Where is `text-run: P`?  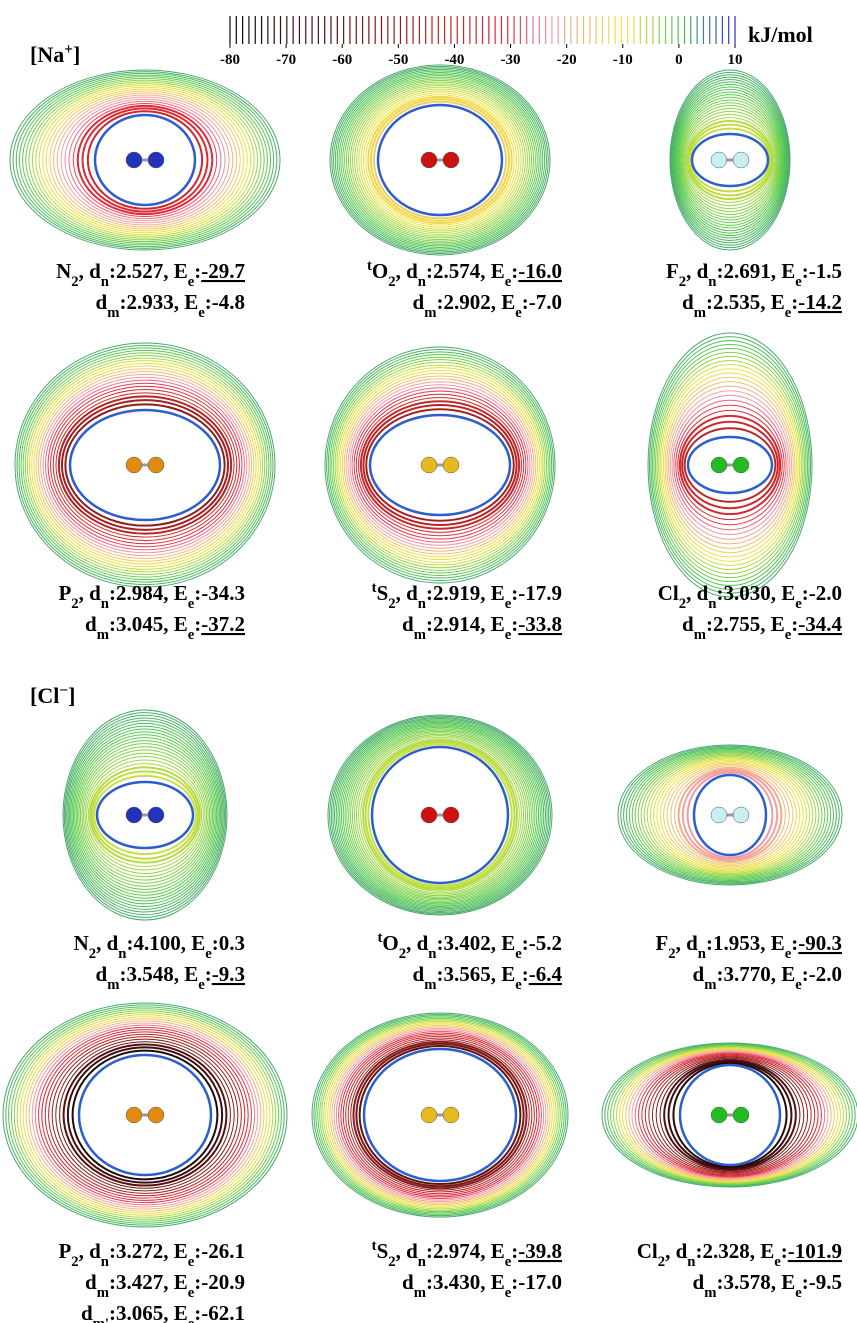
text-run: P is located at coordinates (64, 593).